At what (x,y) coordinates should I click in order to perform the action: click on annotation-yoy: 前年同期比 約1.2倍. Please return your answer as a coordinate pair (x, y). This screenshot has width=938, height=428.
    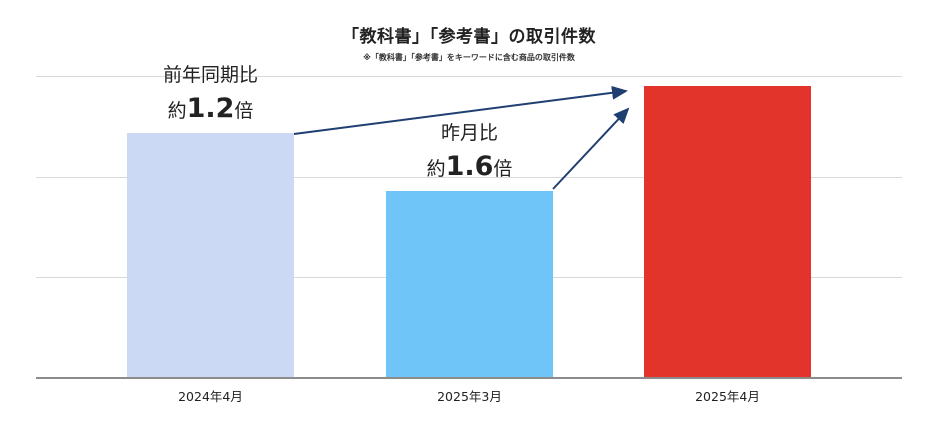
    Looking at the image, I should click on (210, 94).